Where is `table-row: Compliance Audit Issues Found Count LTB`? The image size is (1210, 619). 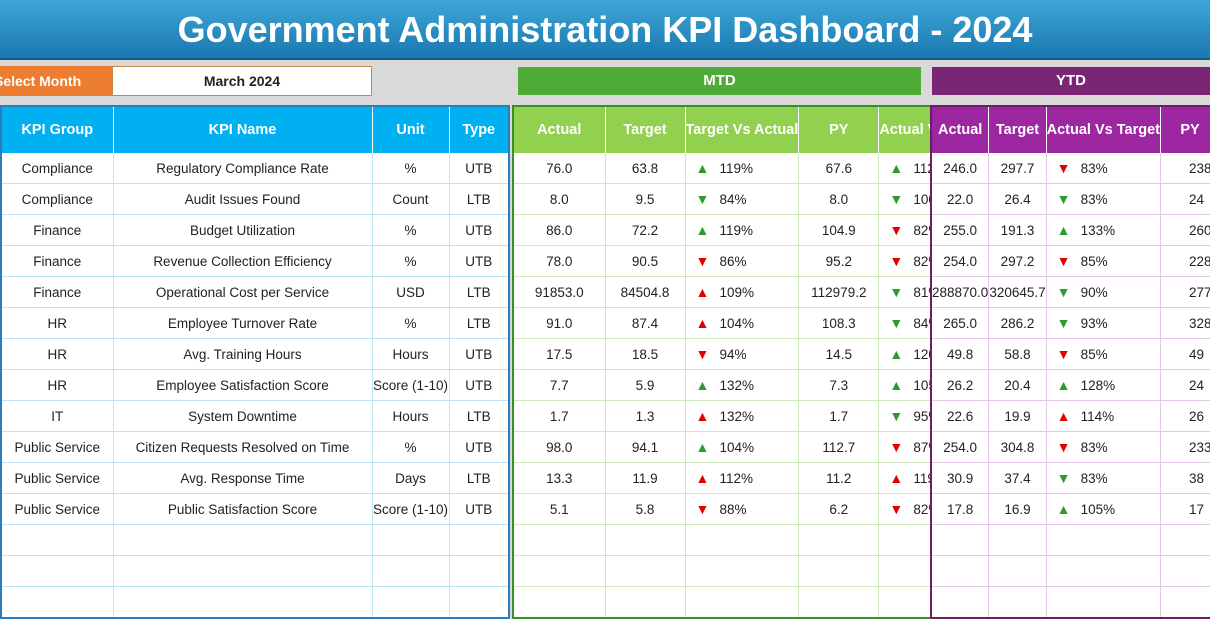
table-row: Compliance Audit Issues Found Count LTB is located at coordinates (255, 199).